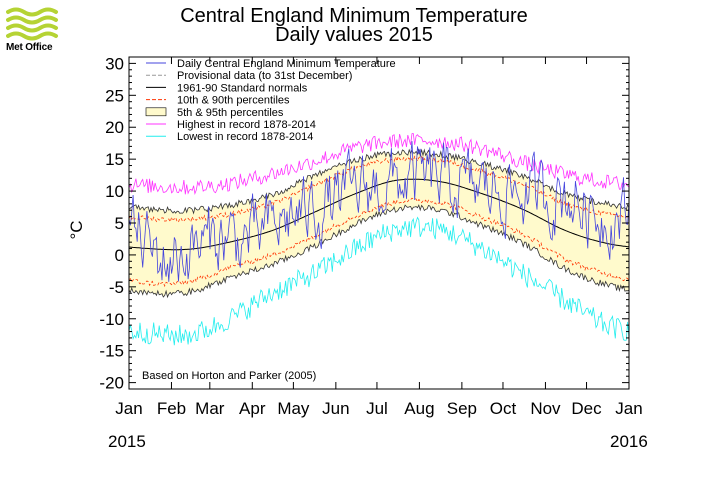 This screenshot has width=708, height=504. Describe the element at coordinates (127, 441) in the screenshot. I see `year-start-label: 2015` at that location.